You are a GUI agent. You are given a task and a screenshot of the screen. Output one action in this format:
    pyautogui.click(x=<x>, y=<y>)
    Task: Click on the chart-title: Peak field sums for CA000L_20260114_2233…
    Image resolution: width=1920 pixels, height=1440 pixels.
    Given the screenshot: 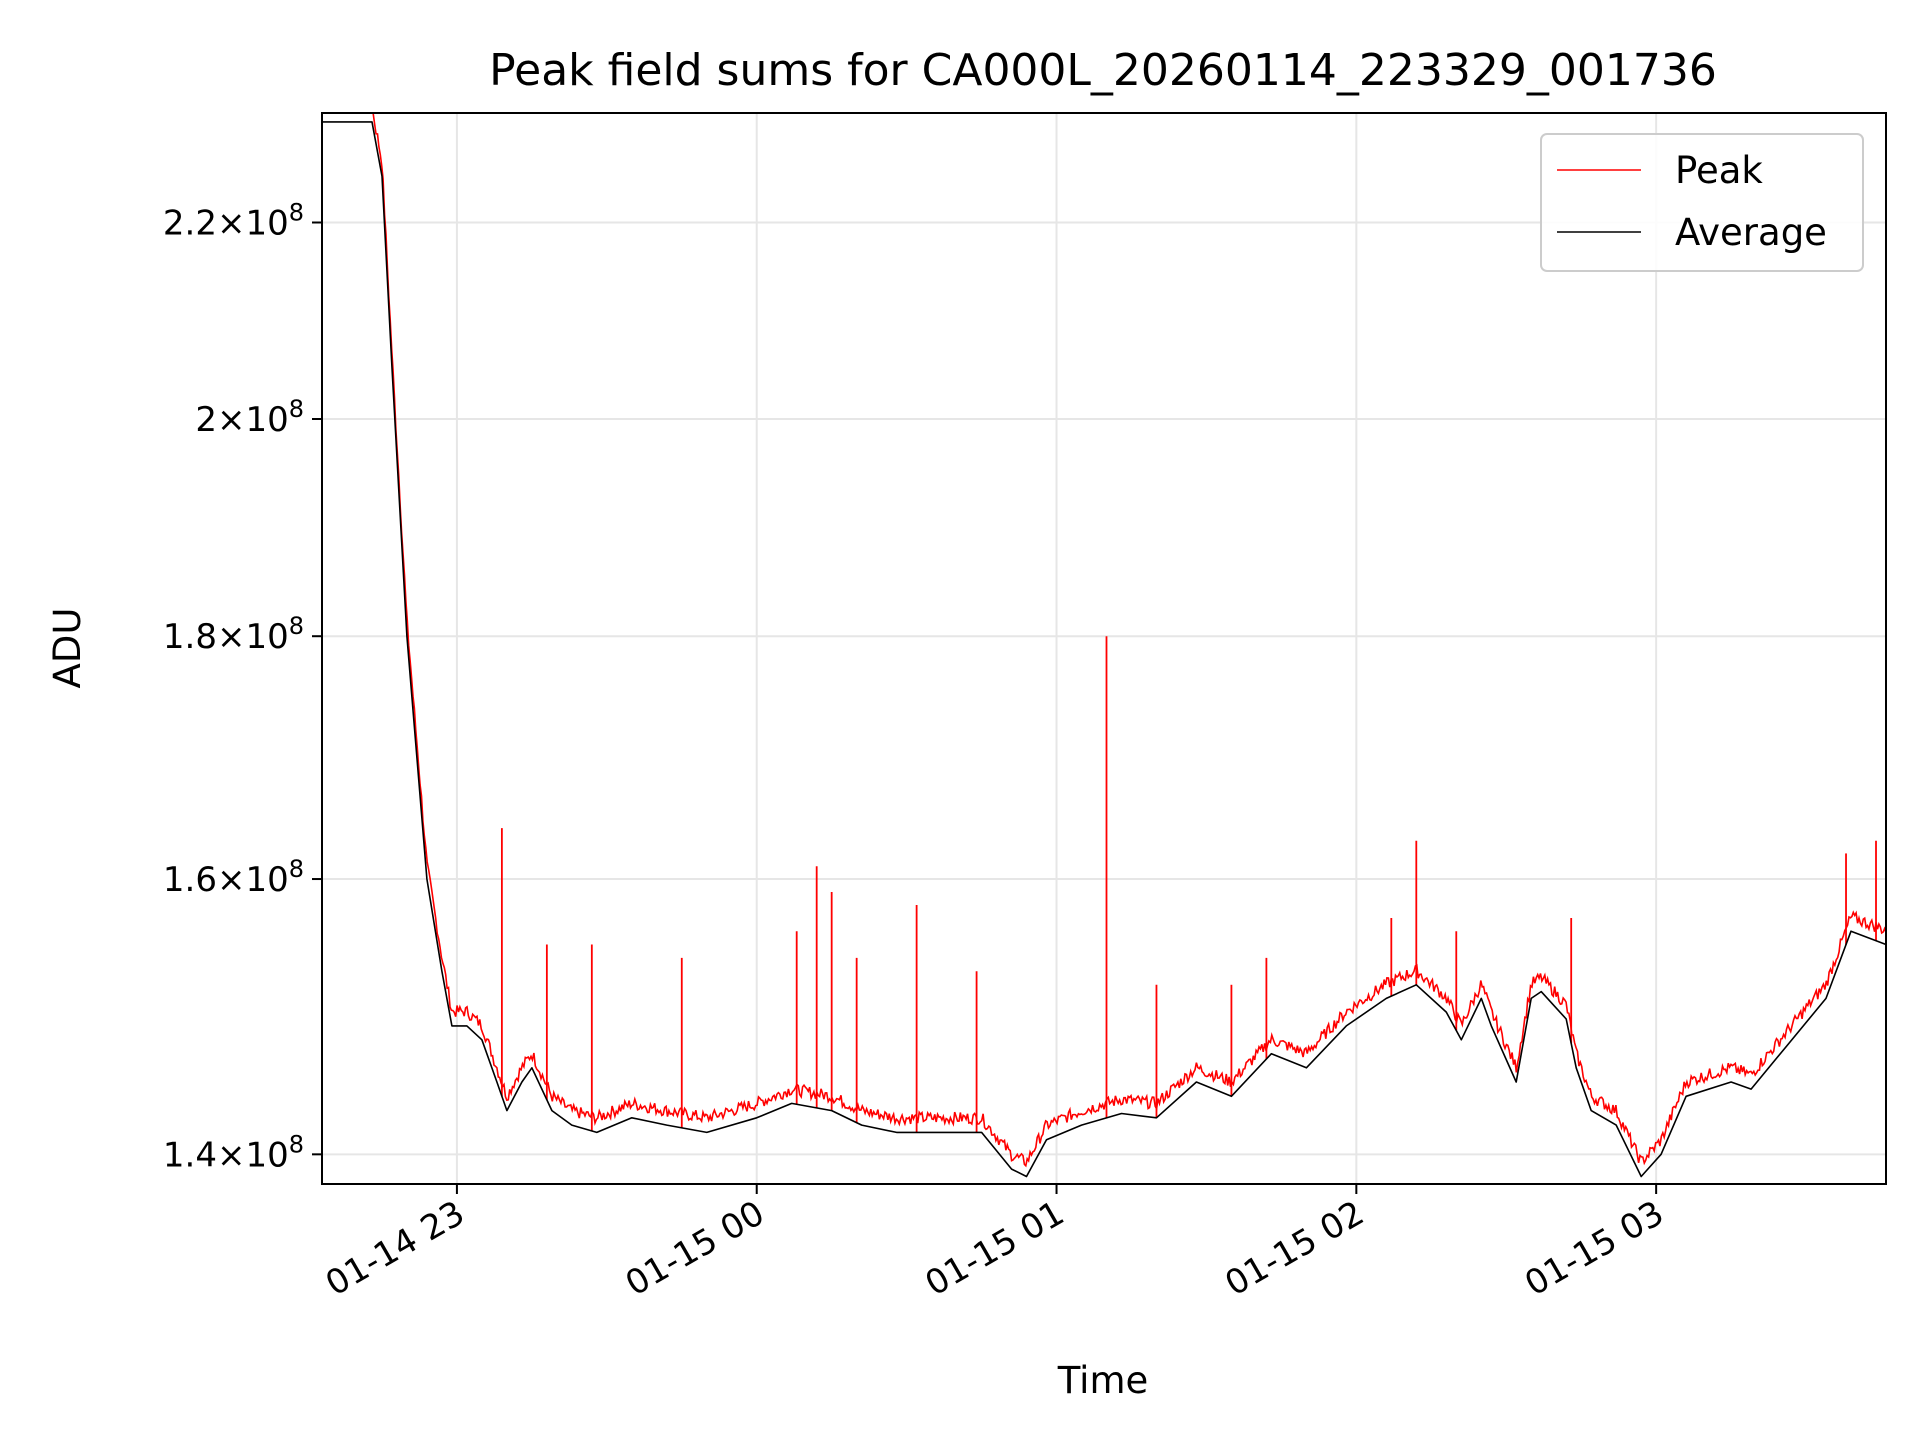 What is the action you would take?
    pyautogui.click(x=1103, y=70)
    